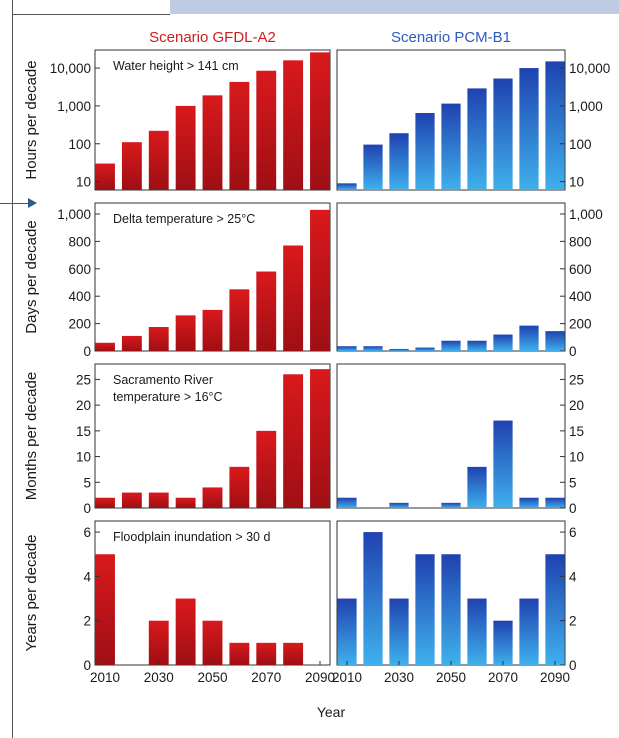  Describe the element at coordinates (158, 339) in the screenshot. I see `bar-gfdl-p2-2030` at that location.